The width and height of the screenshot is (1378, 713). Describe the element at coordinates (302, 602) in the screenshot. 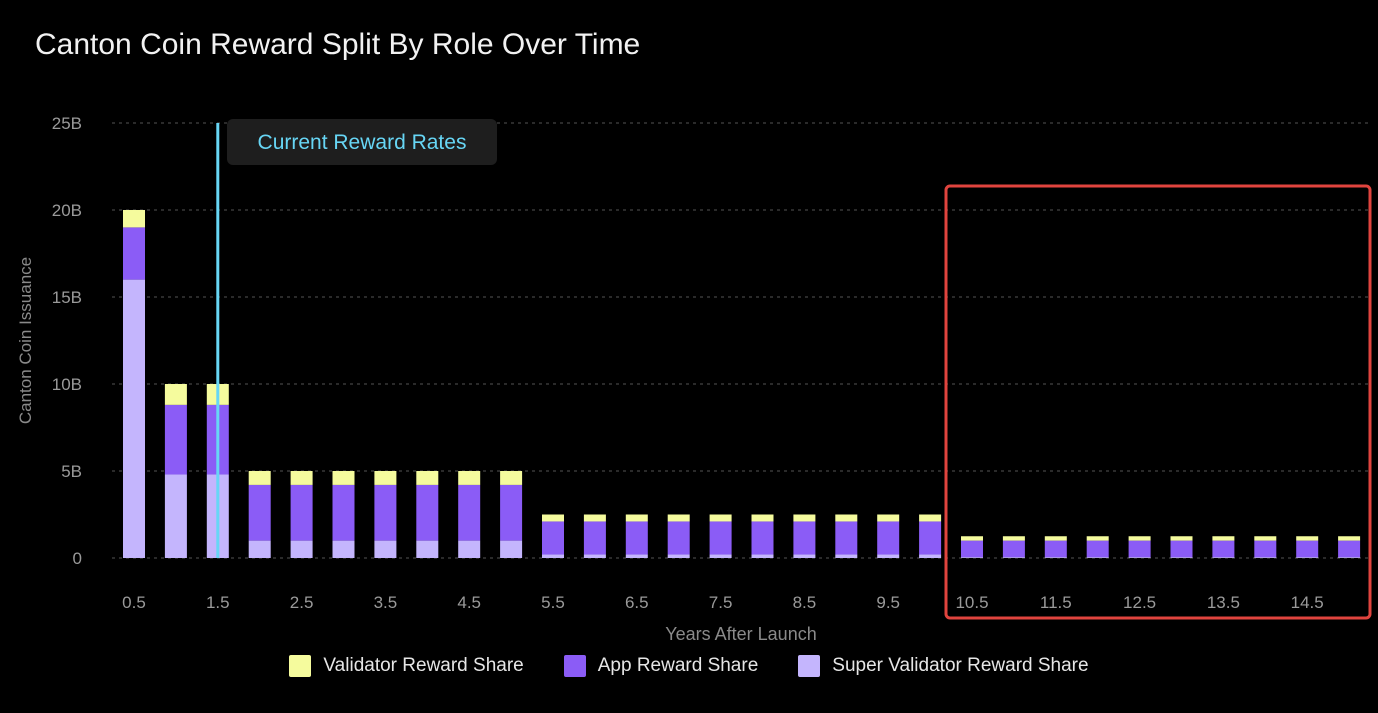

I see `x-tick-label: 2.5` at that location.